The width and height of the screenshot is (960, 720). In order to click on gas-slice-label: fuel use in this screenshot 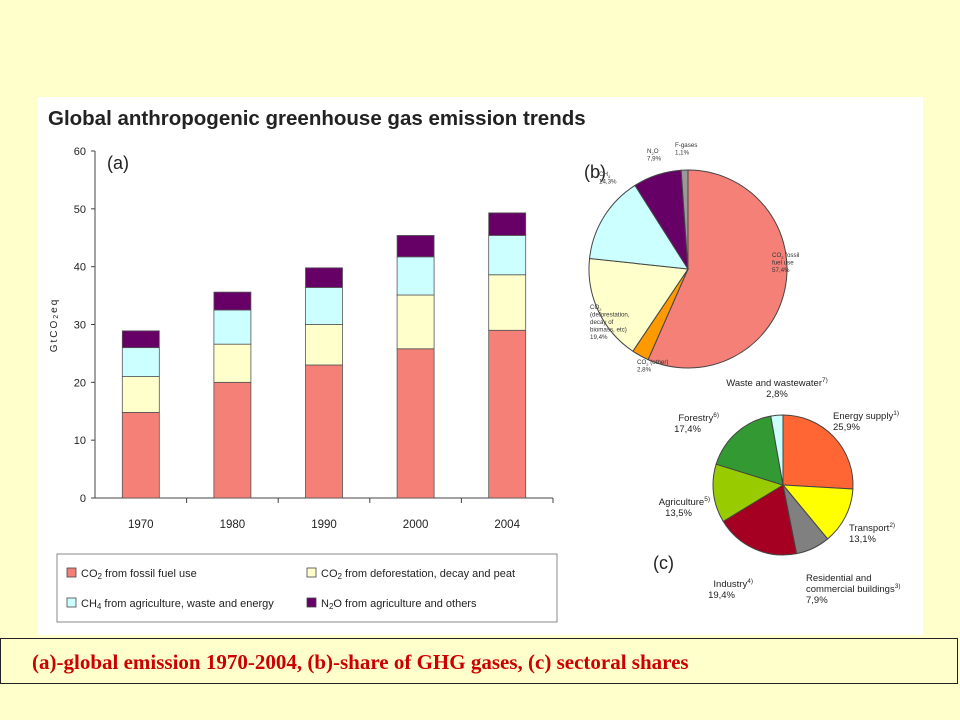, I will do `click(783, 263)`.